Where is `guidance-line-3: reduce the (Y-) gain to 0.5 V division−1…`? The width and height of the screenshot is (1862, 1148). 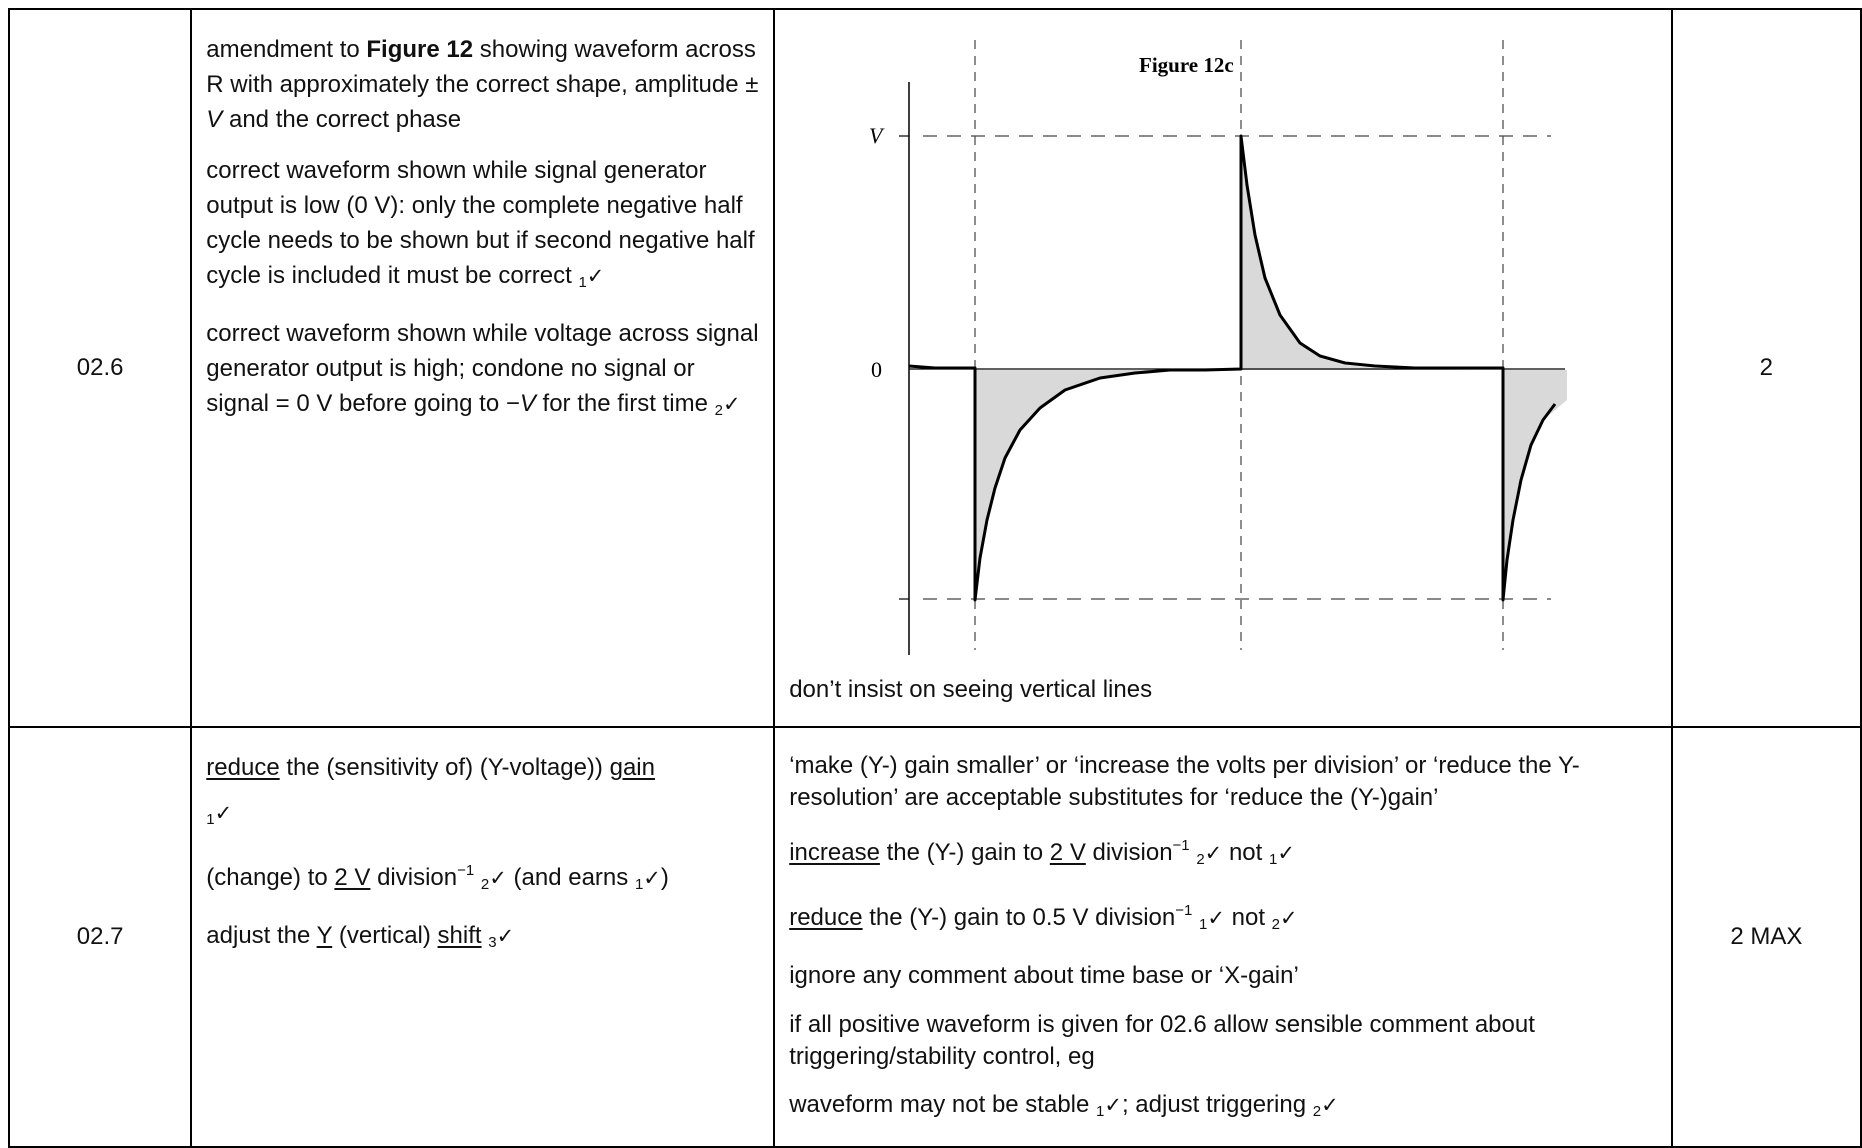 guidance-line-3: reduce the (Y-) gain to 0.5 V division−1… is located at coordinates (1043, 917).